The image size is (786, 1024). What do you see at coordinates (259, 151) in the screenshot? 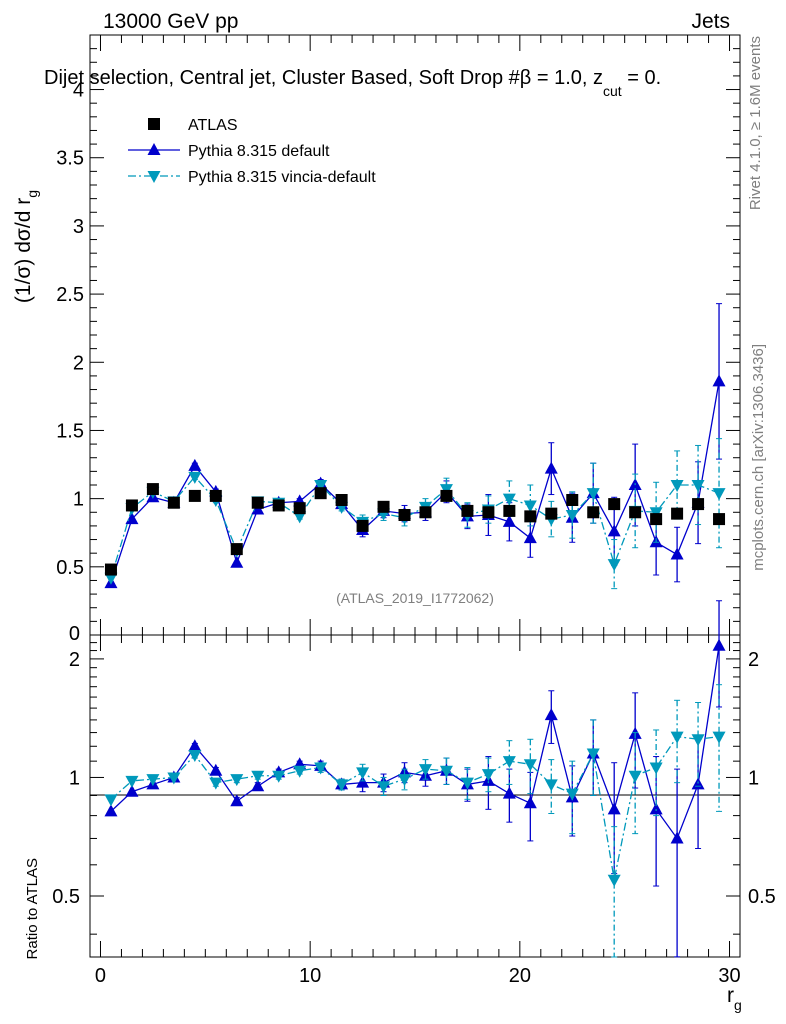
I see `legend-label: Pythia 8.315 default` at bounding box center [259, 151].